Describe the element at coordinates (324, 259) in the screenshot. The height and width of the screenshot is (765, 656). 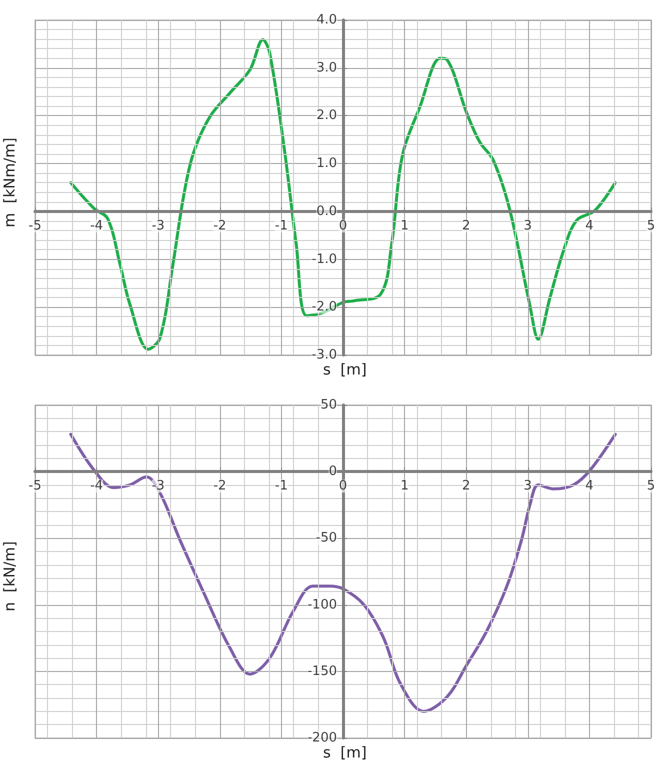
I see `y-tick-label: -1.0` at that location.